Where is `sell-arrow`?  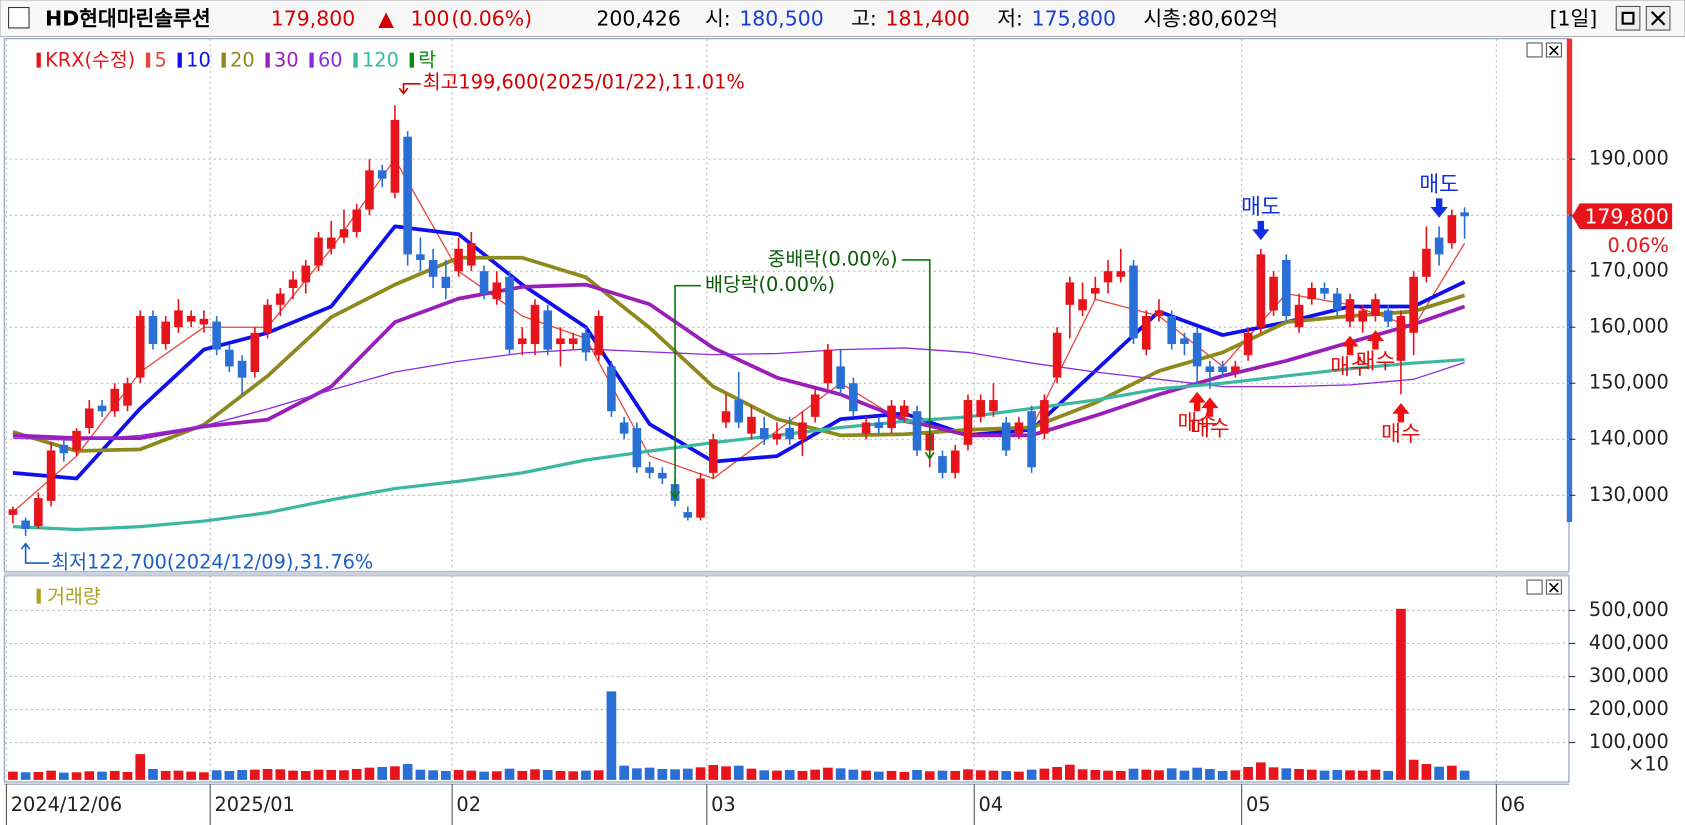
sell-arrow is located at coordinates (1439, 208).